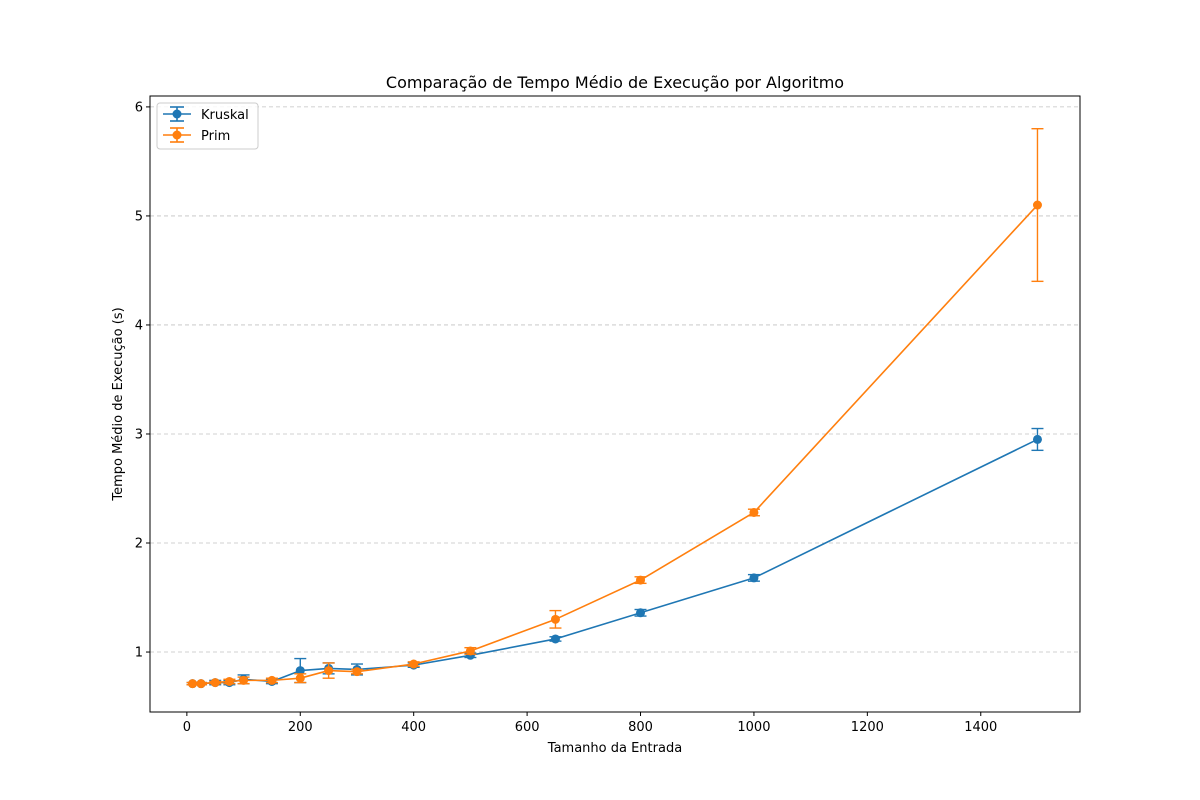 The height and width of the screenshot is (800, 1200). What do you see at coordinates (139, 544) in the screenshot?
I see `y-tick-label: 2` at bounding box center [139, 544].